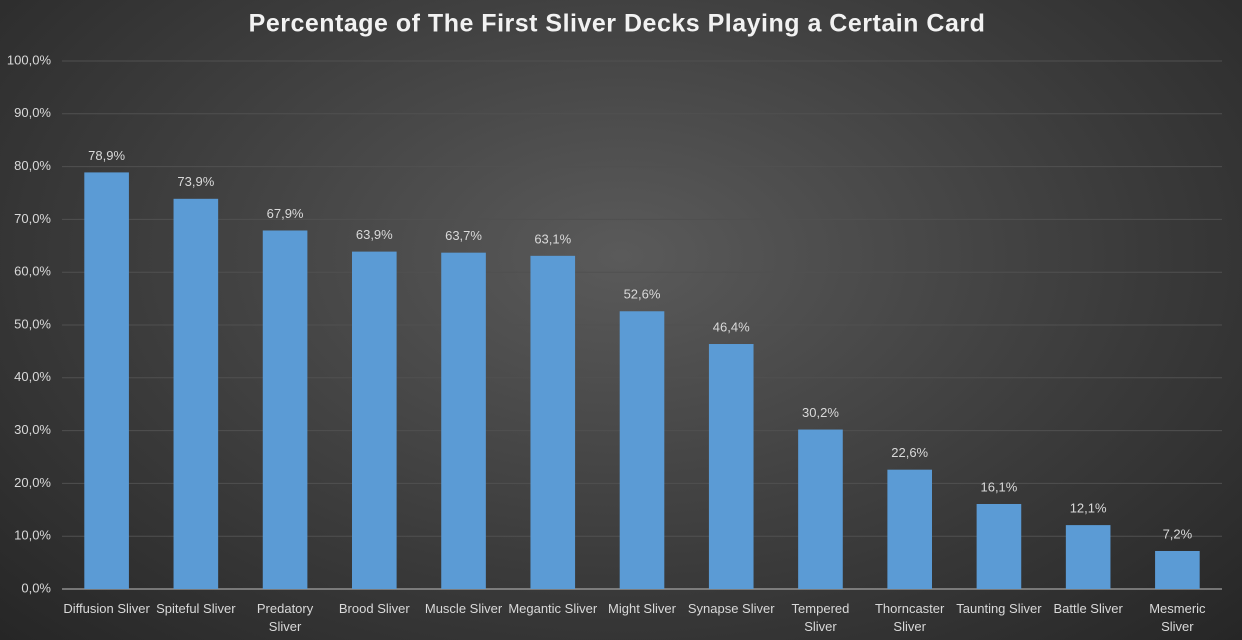  What do you see at coordinates (32, 482) in the screenshot?
I see `y-tick-label: 20,0%` at bounding box center [32, 482].